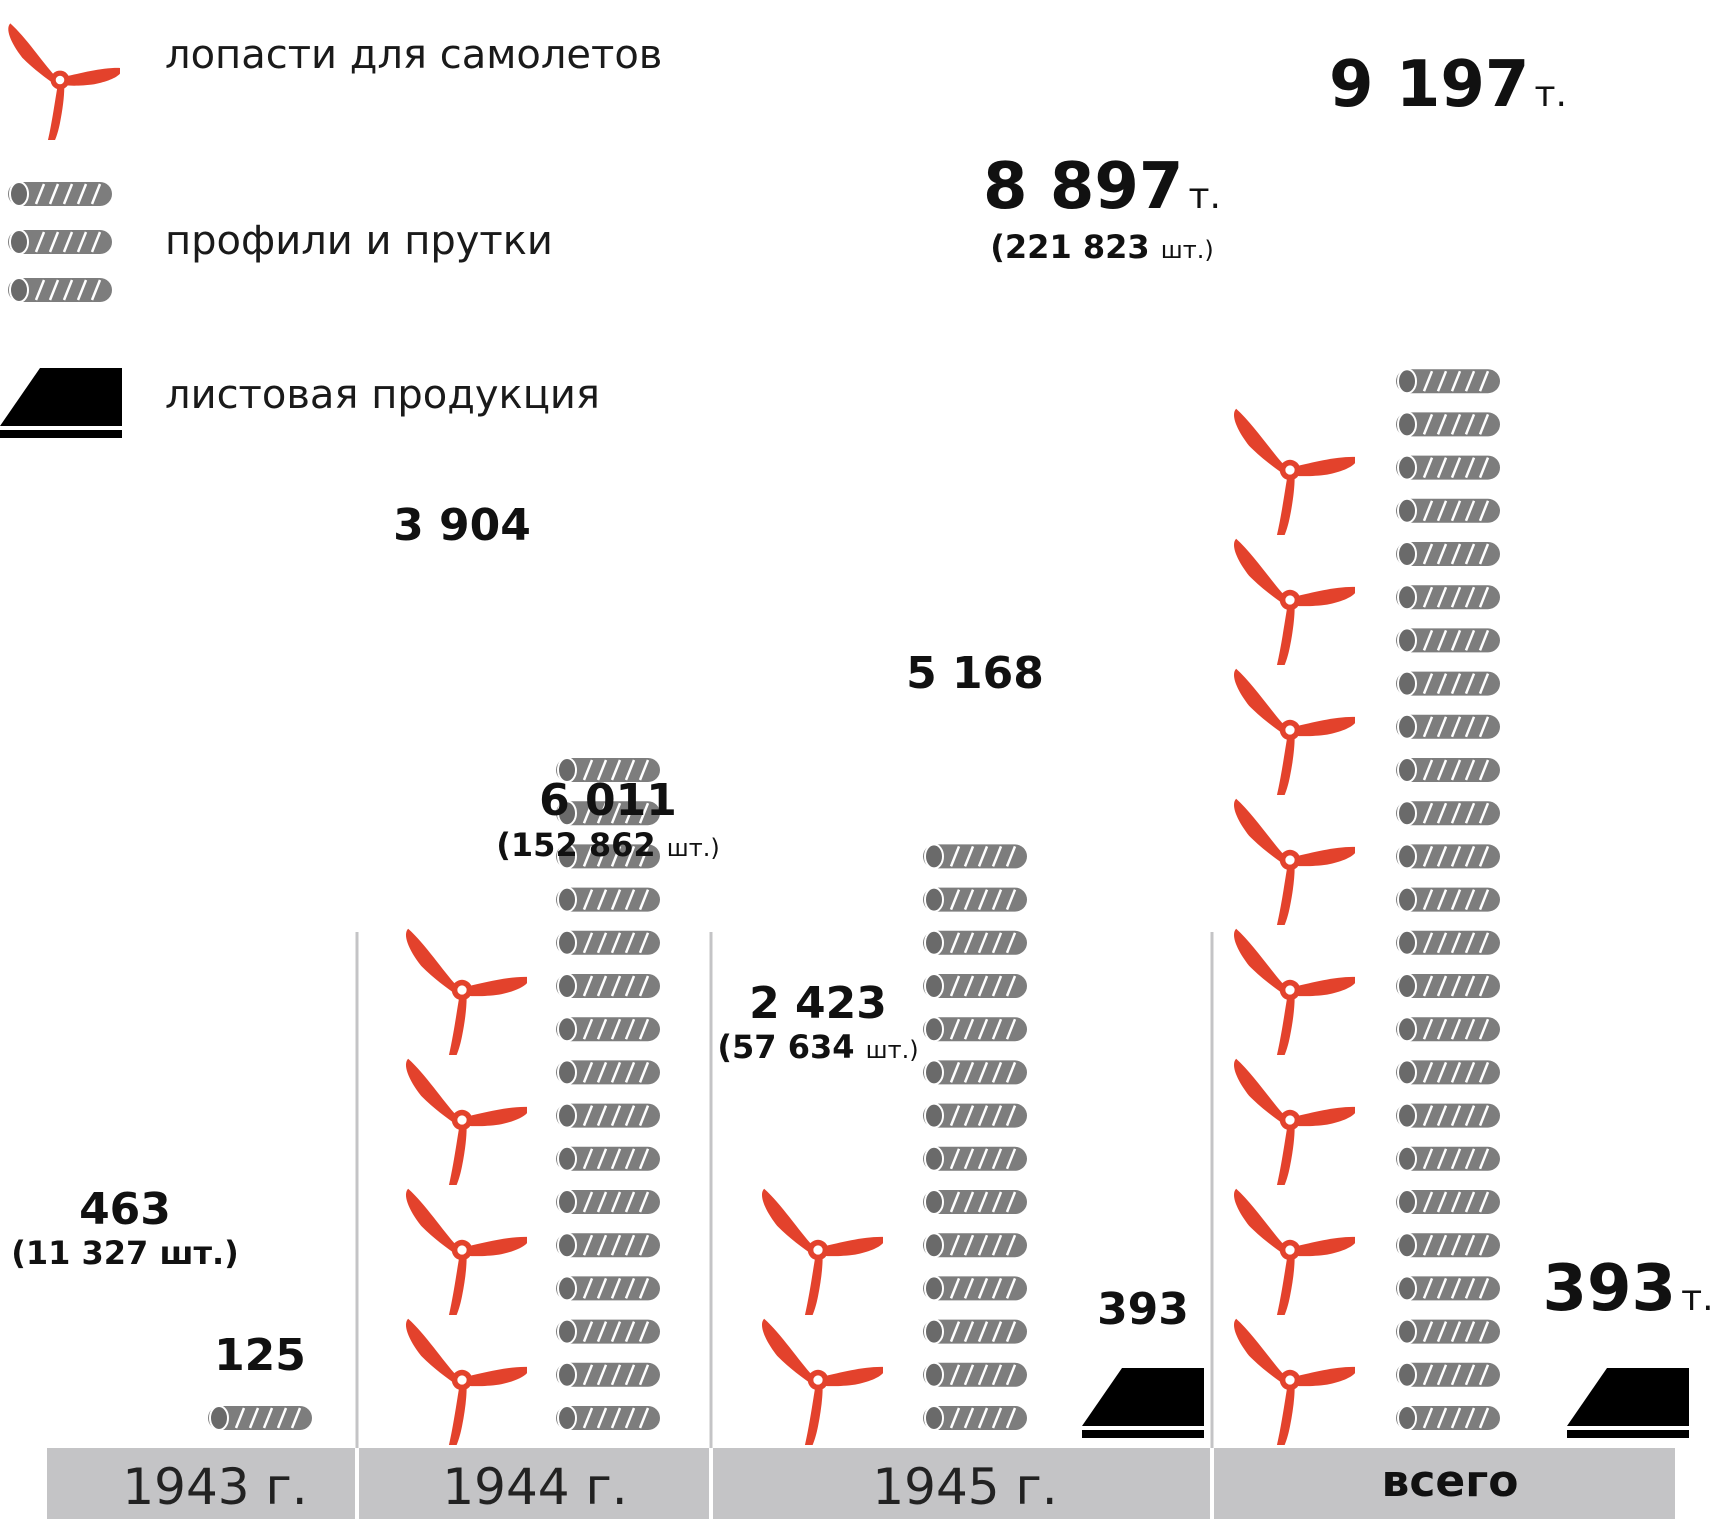 This screenshot has width=1721, height=1519. I want to click on data-label-total-sheets: 393 т., so click(1627, 1289).